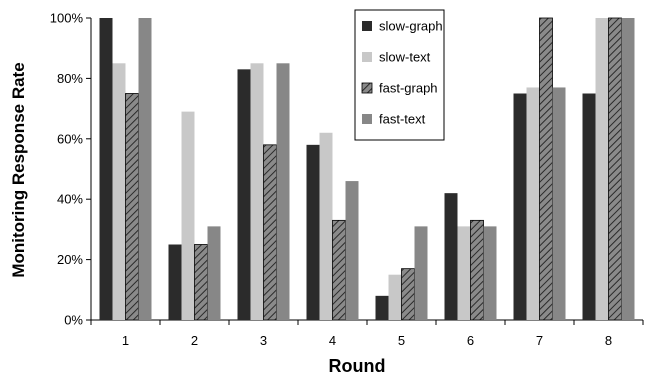  What do you see at coordinates (70, 78) in the screenshot?
I see `y-tick-label: 80%` at bounding box center [70, 78].